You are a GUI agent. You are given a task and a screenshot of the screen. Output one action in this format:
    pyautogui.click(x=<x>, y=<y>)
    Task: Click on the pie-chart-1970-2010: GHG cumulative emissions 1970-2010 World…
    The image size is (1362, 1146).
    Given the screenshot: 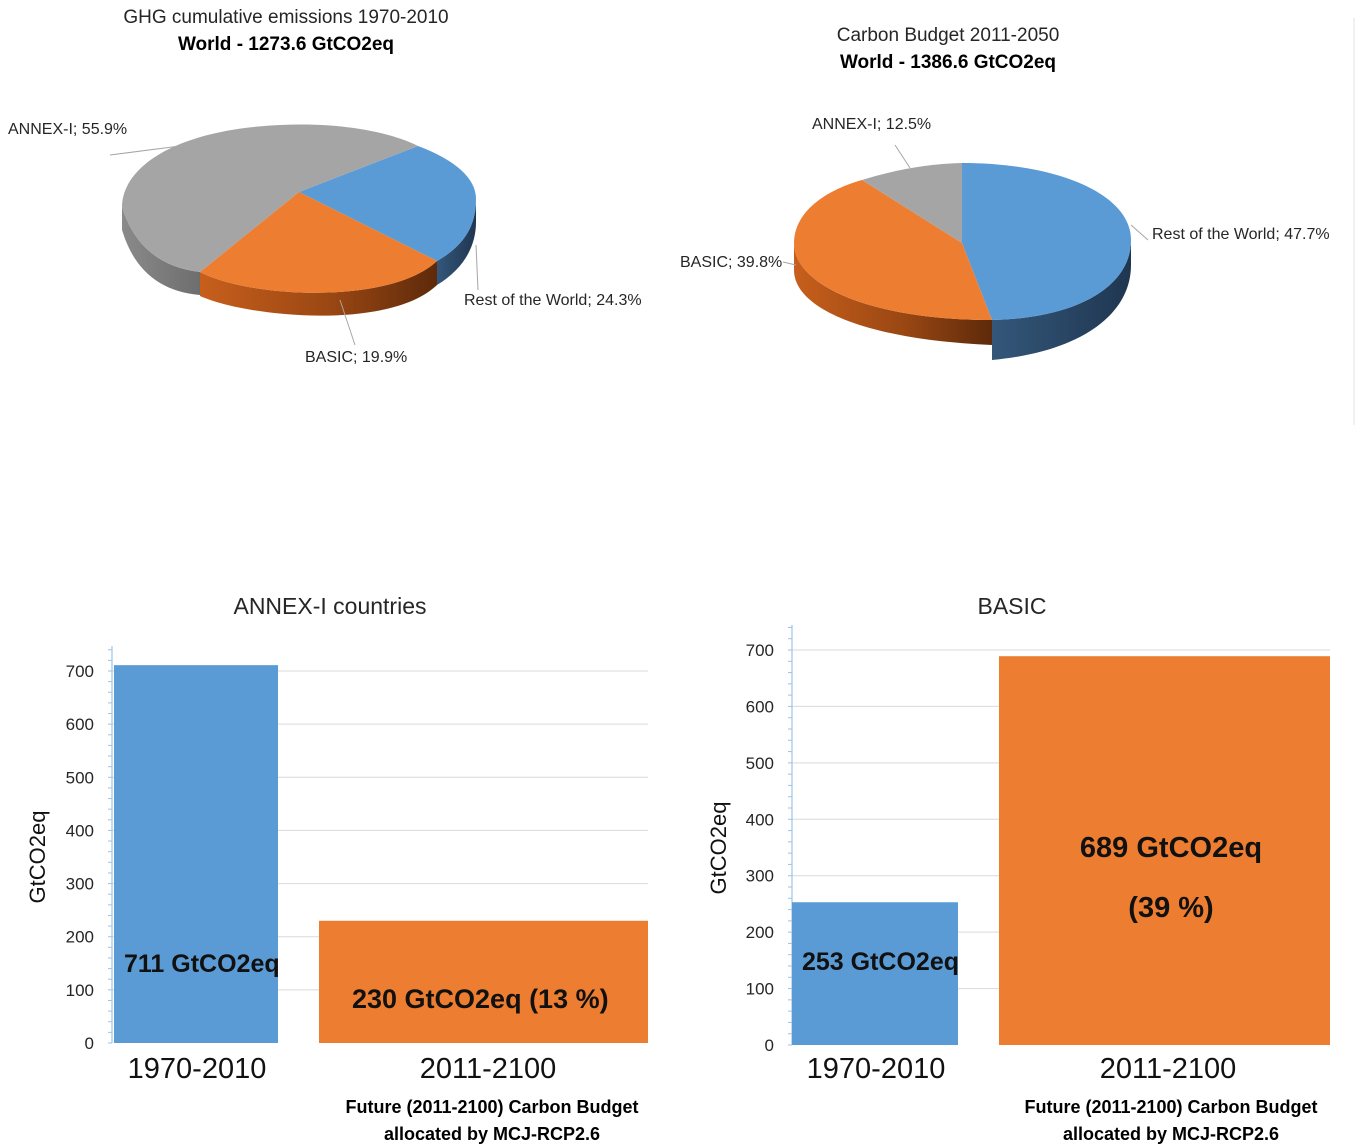 What is the action you would take?
    pyautogui.click(x=325, y=186)
    